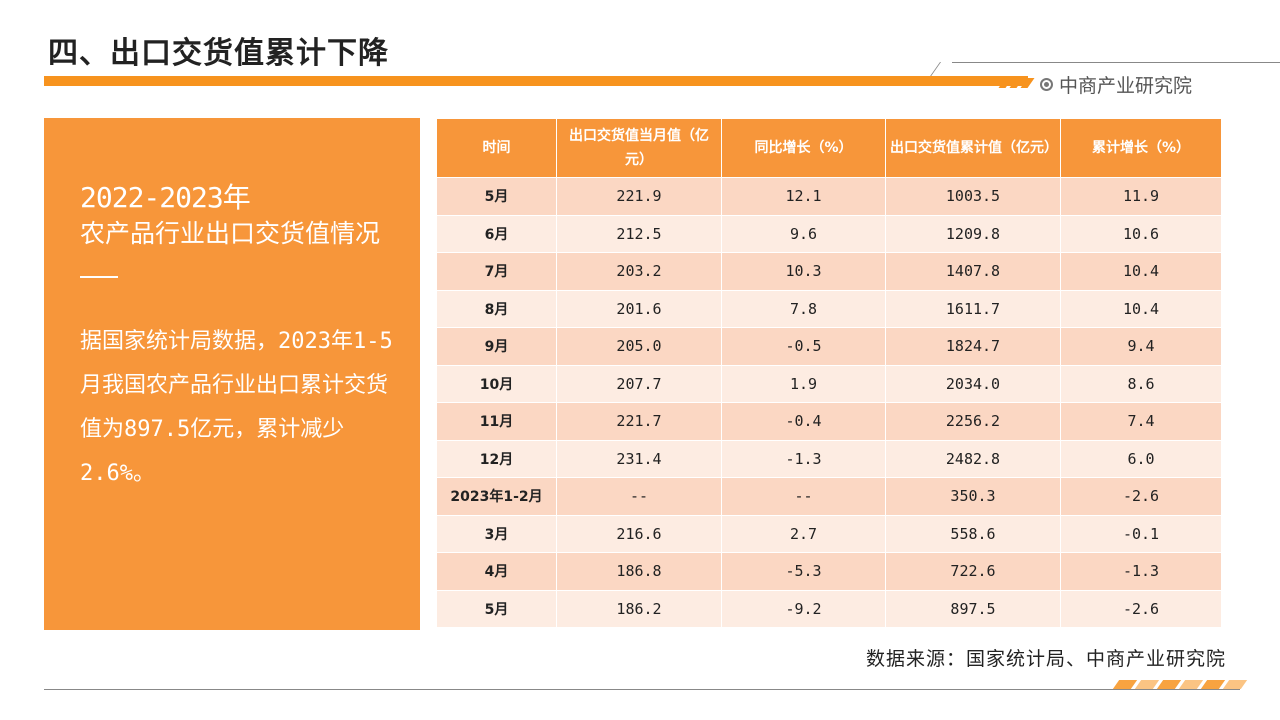 The width and height of the screenshot is (1280, 720). I want to click on table-cell-value: 558.6, so click(973, 533).